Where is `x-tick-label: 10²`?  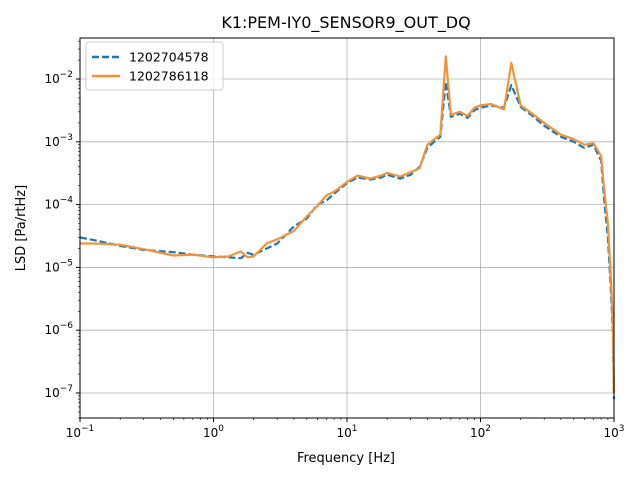
x-tick-label: 10² is located at coordinates (480, 432).